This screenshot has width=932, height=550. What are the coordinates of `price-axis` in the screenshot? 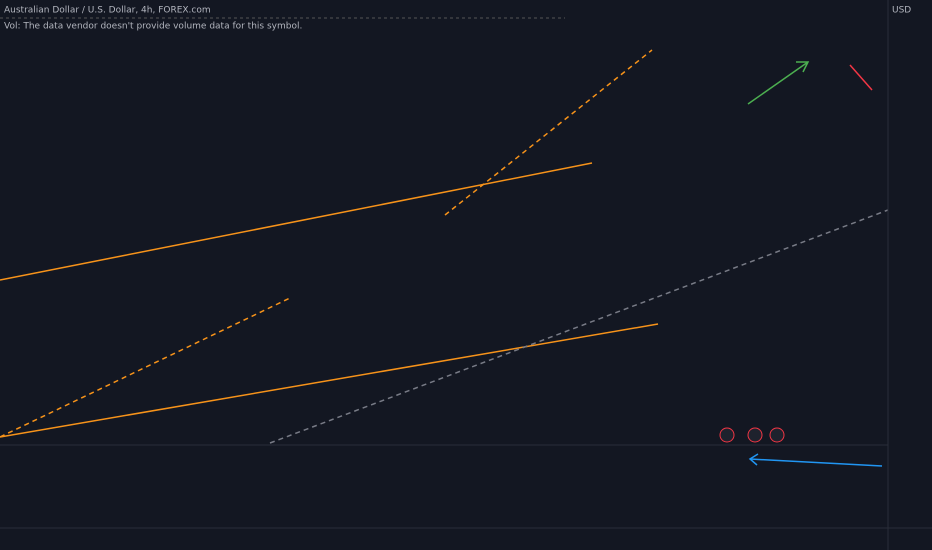 It's located at (910, 275).